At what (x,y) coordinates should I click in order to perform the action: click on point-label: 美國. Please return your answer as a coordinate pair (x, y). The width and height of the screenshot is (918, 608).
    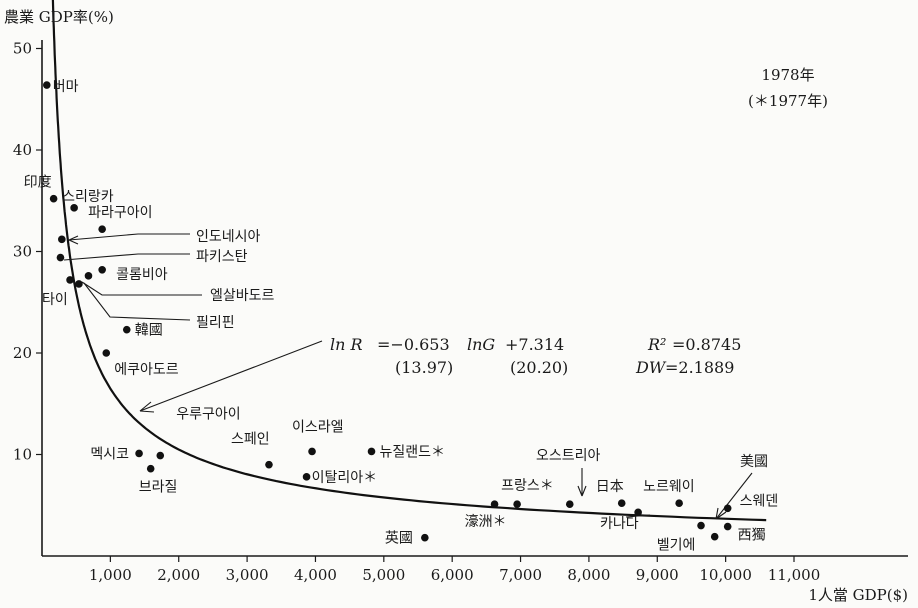
    Looking at the image, I should click on (754, 462).